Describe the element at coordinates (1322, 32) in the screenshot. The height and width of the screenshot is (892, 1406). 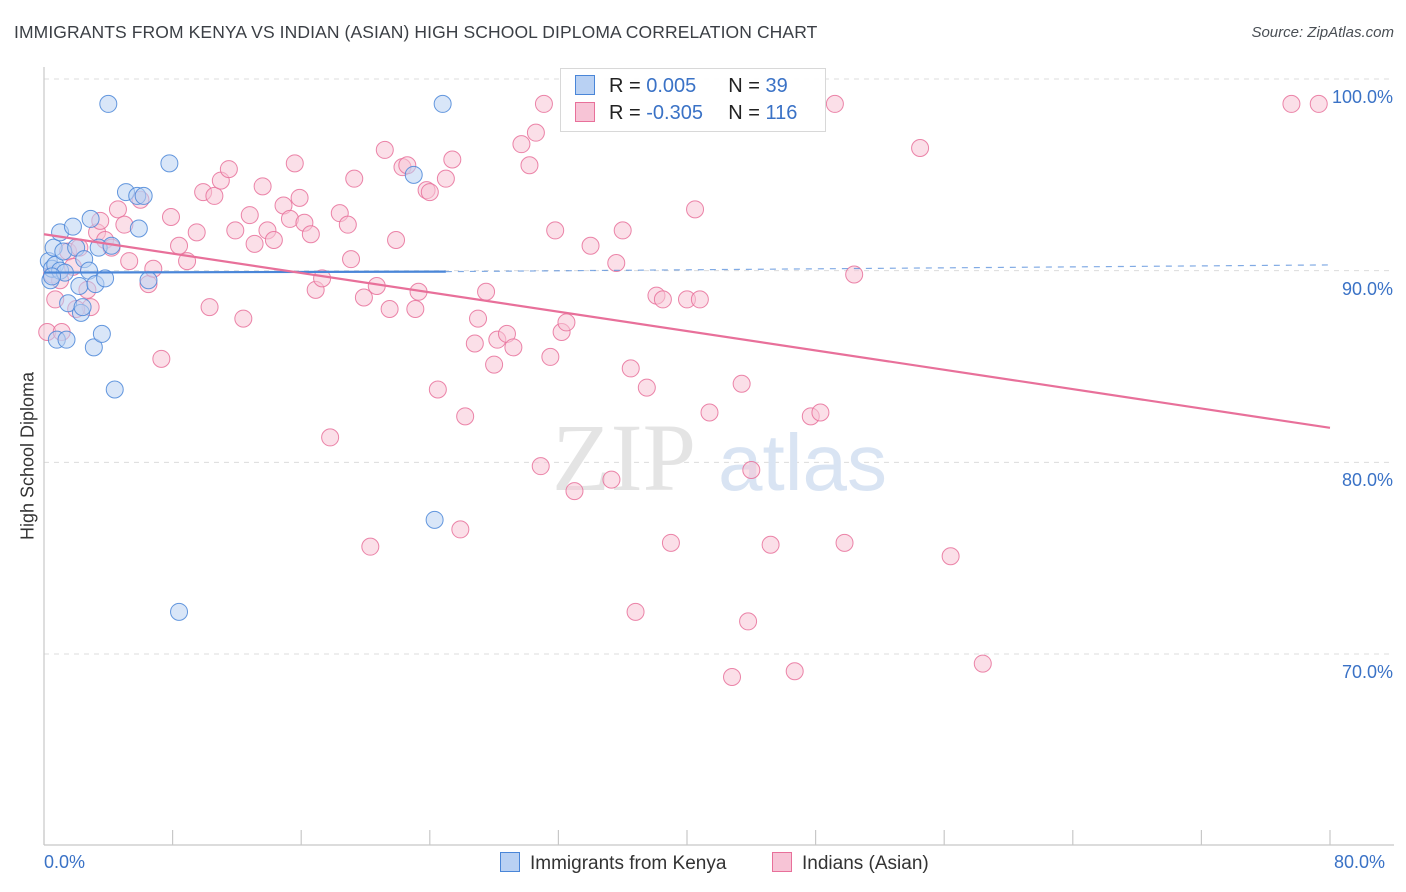
I see `source-label: Source: ZipAtlas.com` at that location.